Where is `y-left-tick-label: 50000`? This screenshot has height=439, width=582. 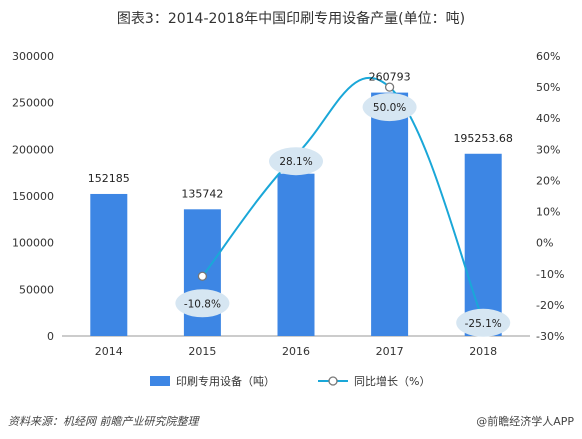
y-left-tick-label: 50000 is located at coordinates (36, 289).